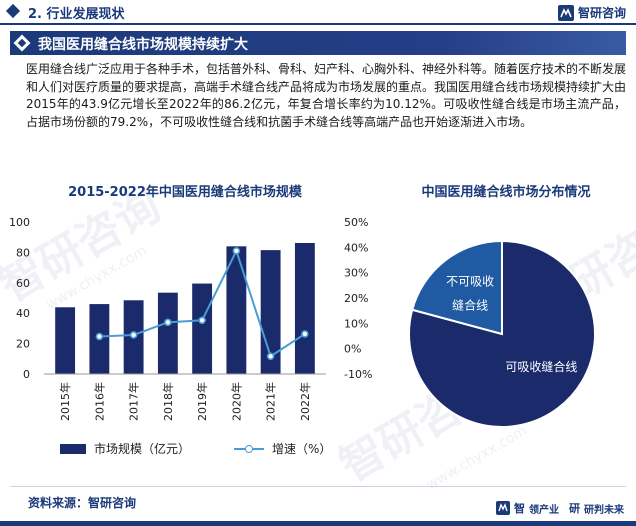 Image resolution: width=636 pixels, height=526 pixels. I want to click on brand-logo-icon, so click(565, 12).